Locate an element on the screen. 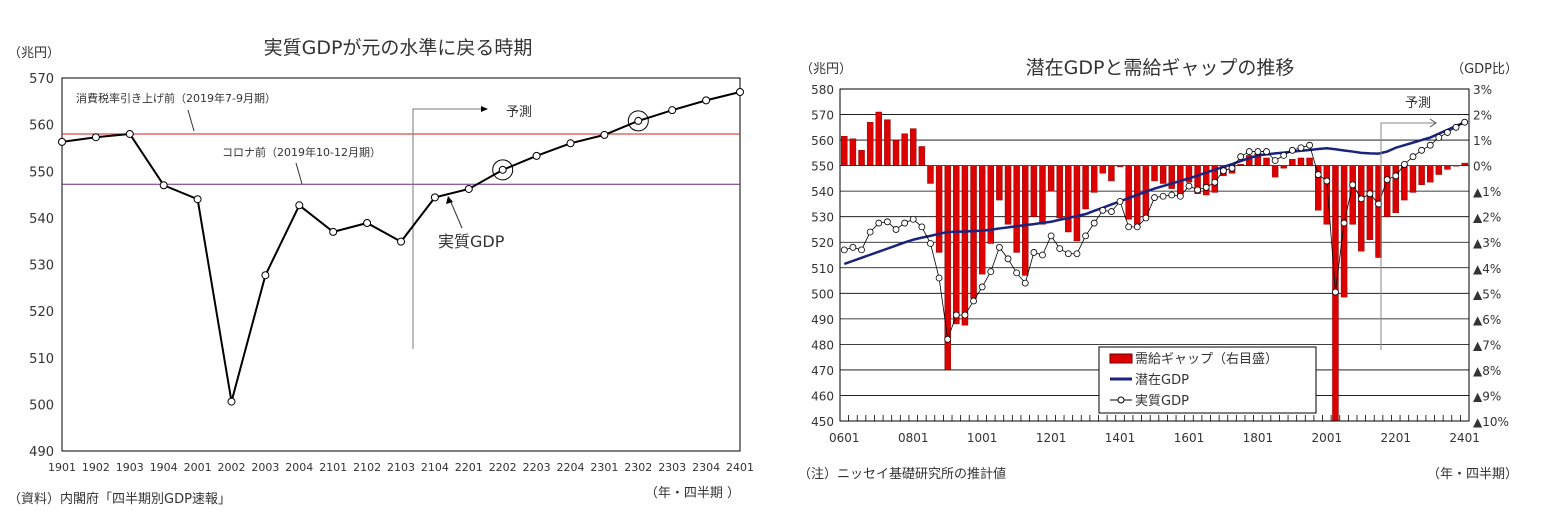 Image resolution: width=1548 pixels, height=531 pixels. forecast-label-2: 予測 is located at coordinates (1418, 103).